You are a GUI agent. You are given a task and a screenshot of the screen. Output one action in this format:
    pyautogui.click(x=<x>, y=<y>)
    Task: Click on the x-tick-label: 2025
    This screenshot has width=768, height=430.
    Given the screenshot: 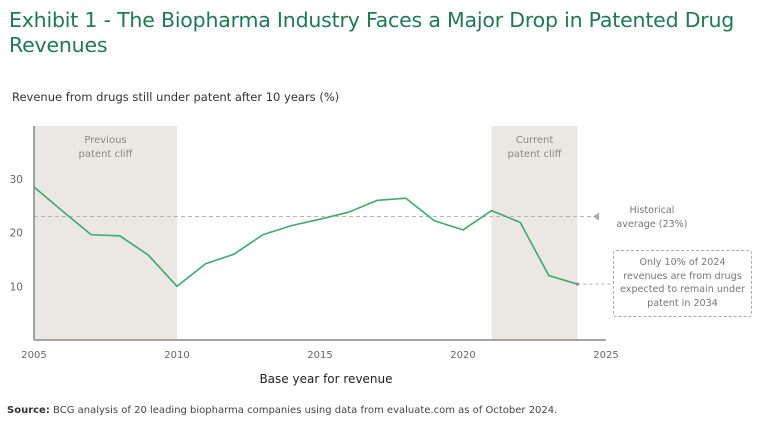 What is the action you would take?
    pyautogui.click(x=605, y=355)
    